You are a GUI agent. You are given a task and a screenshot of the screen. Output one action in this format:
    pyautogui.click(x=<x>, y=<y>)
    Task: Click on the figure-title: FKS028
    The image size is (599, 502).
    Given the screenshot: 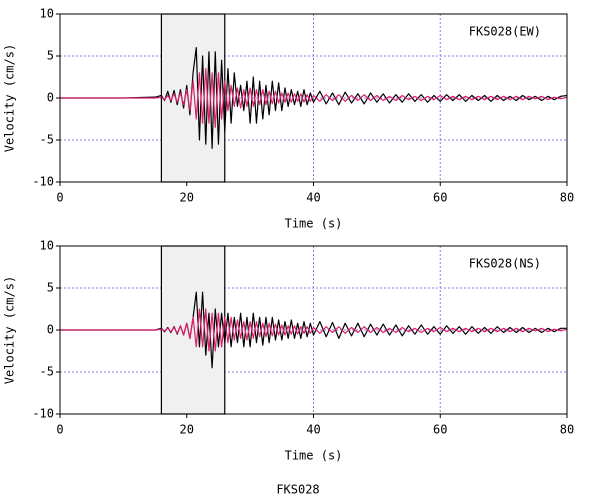 What is the action you would take?
    pyautogui.click(x=297, y=490)
    